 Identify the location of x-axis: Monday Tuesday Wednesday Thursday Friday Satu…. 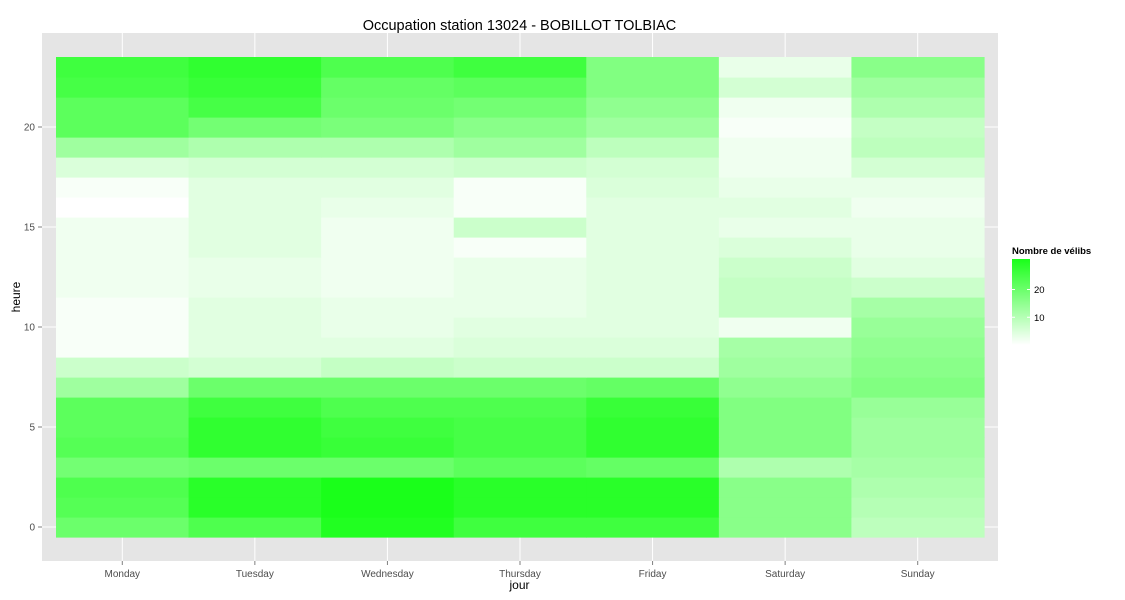
(519, 570).